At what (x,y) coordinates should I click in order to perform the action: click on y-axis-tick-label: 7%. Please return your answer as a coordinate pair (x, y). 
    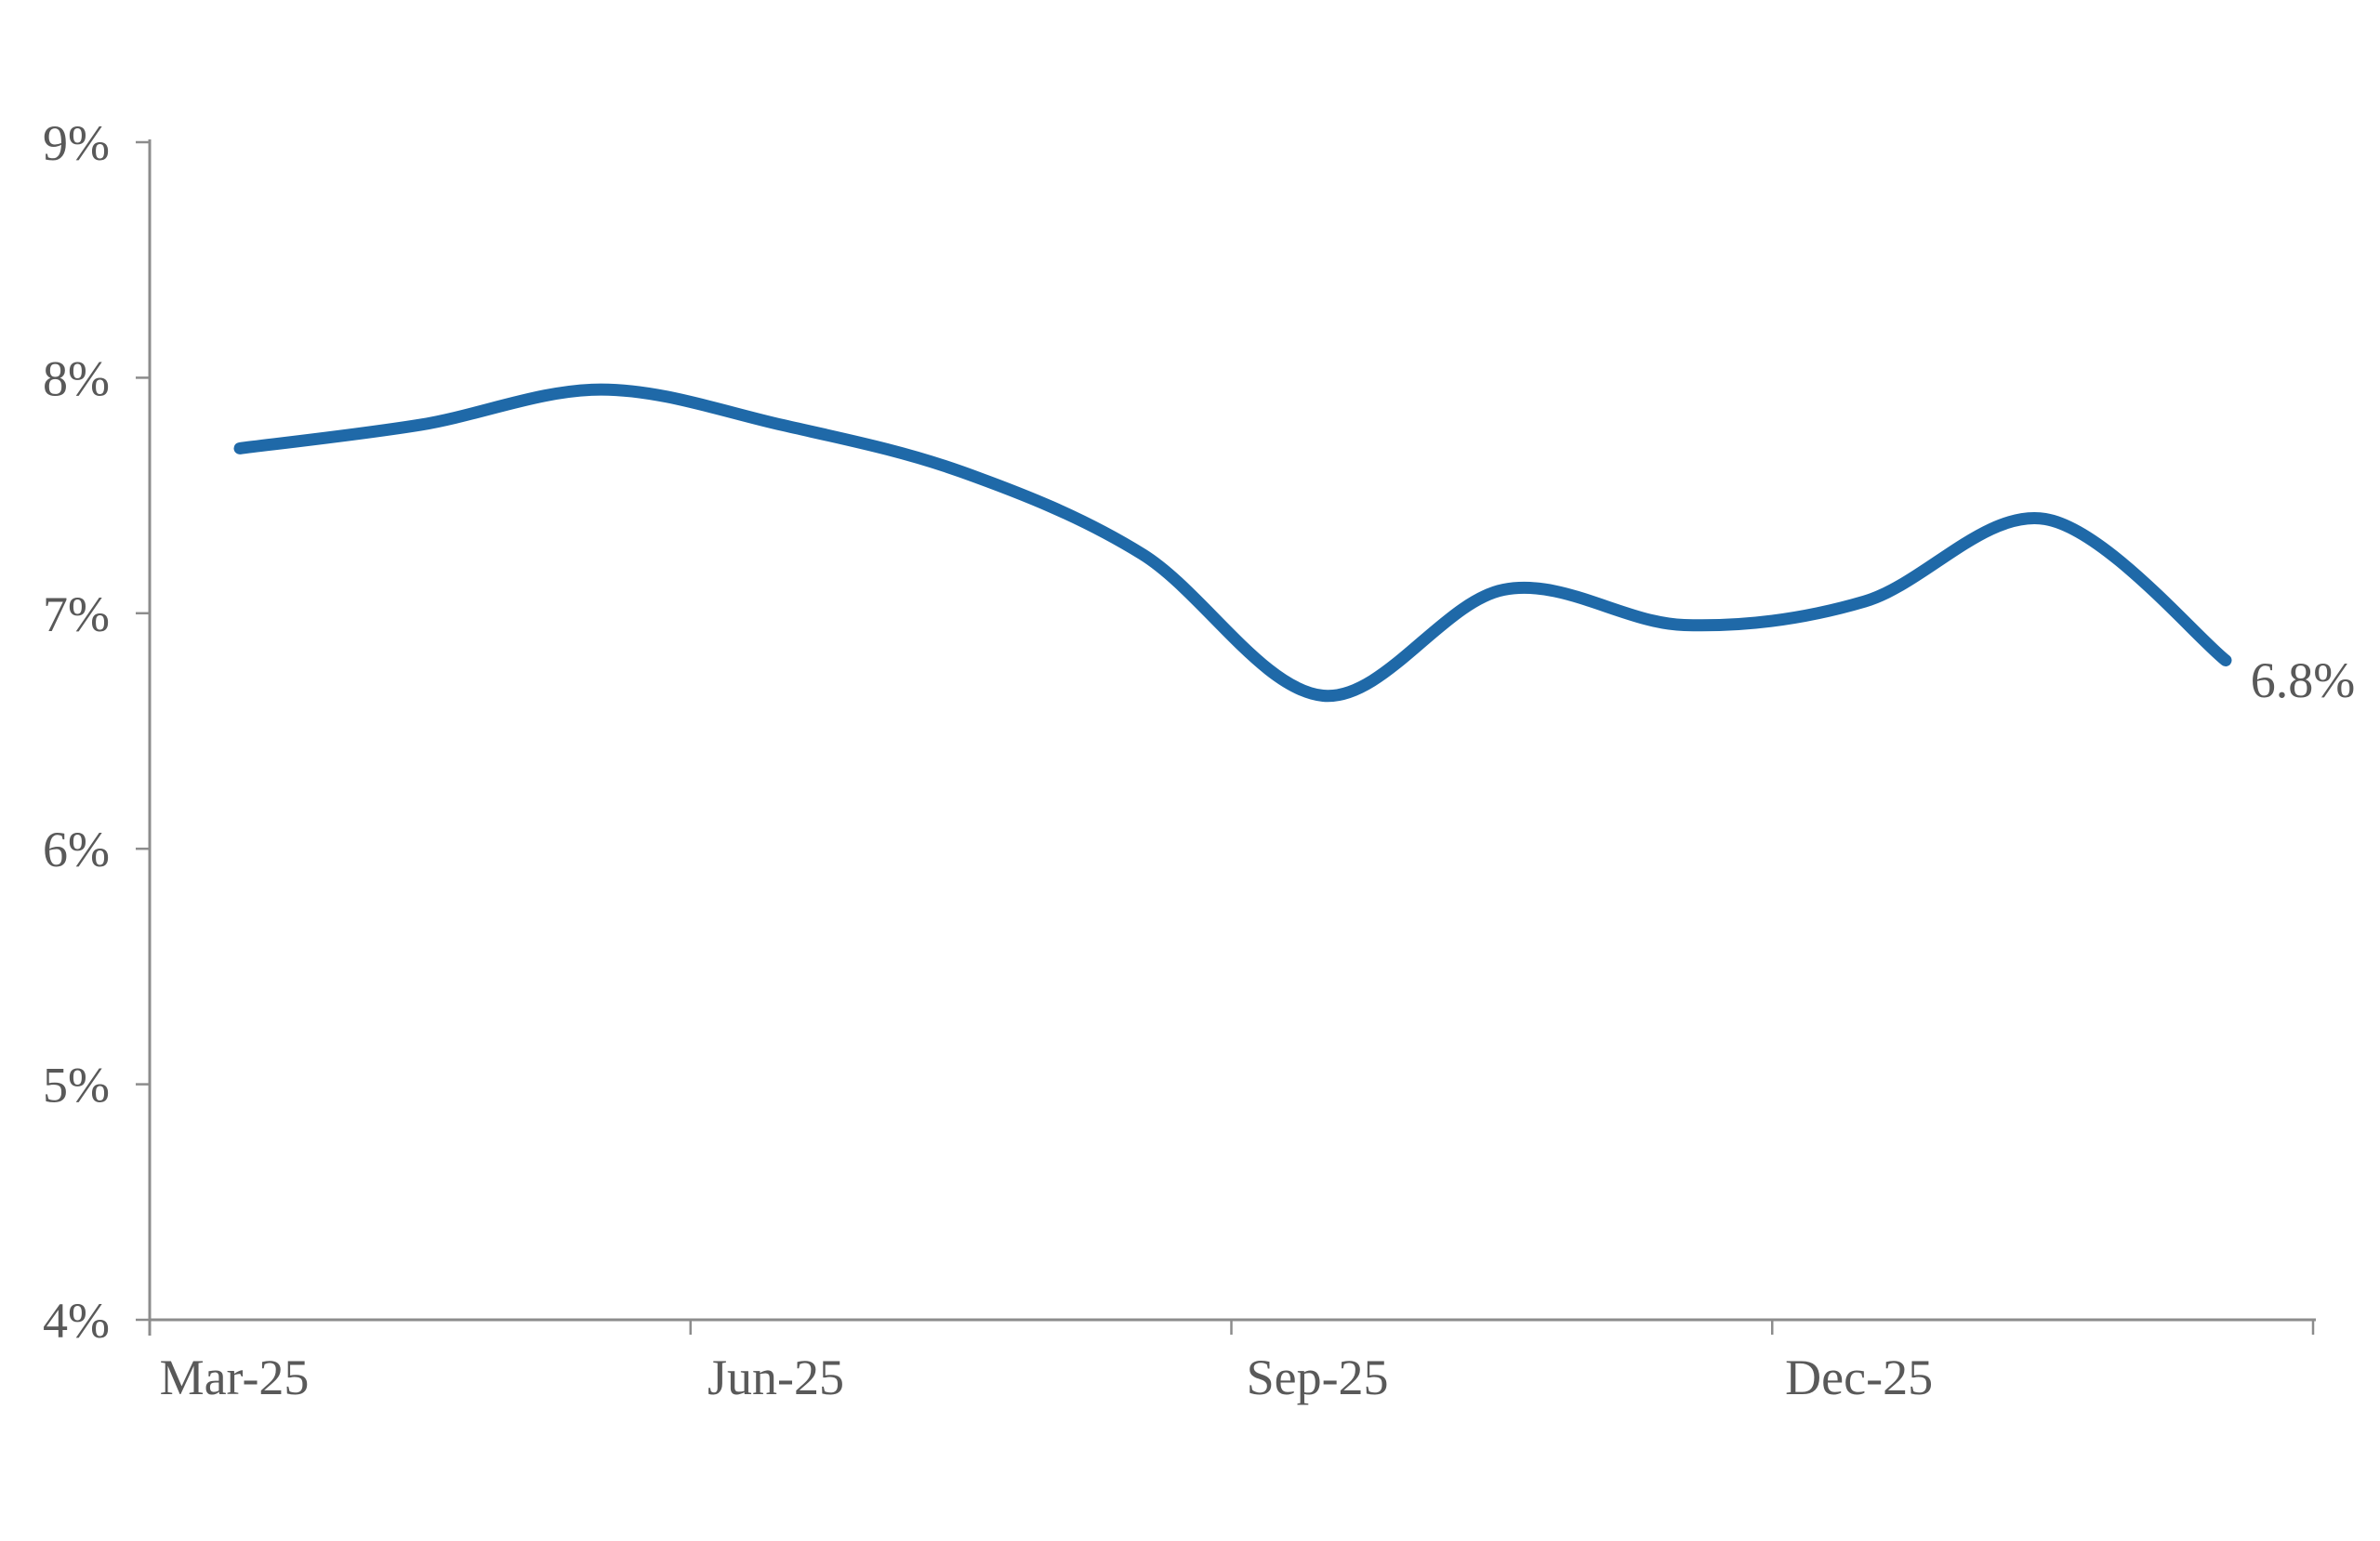
    Looking at the image, I should click on (76, 614).